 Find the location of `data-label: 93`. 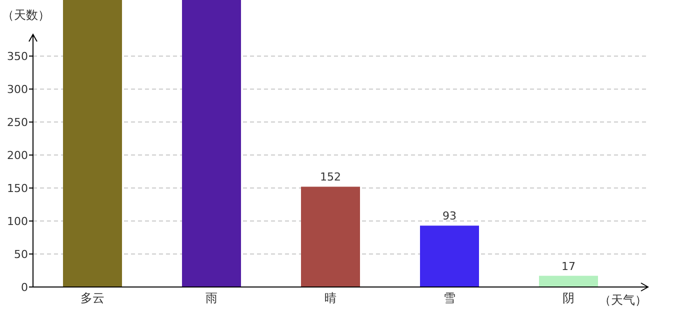

data-label: 93 is located at coordinates (449, 216).